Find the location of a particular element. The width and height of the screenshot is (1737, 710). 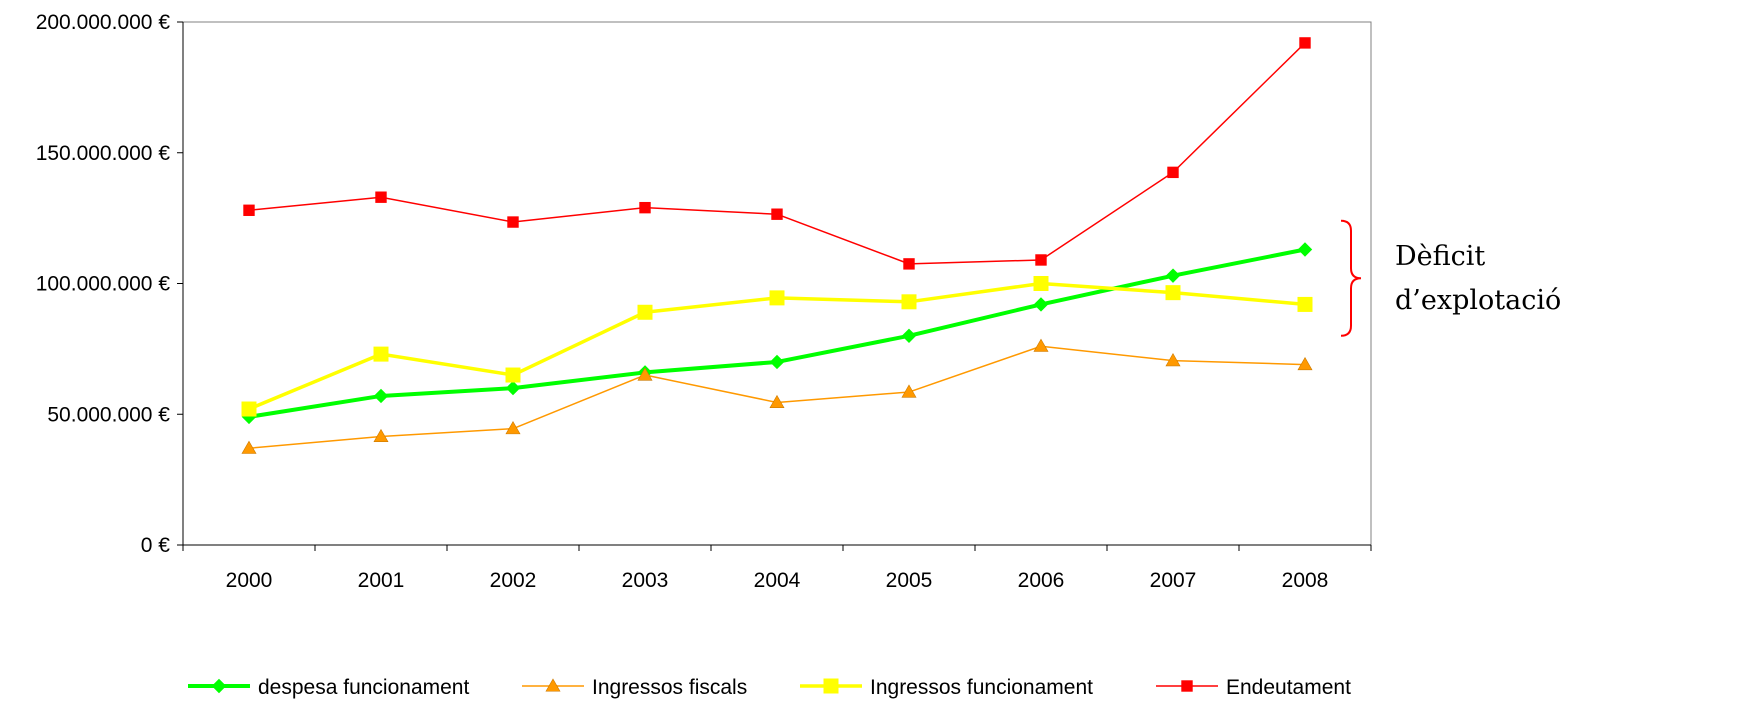

annotation-layer: Dèficit d’explotació is located at coordinates (1450, 278).